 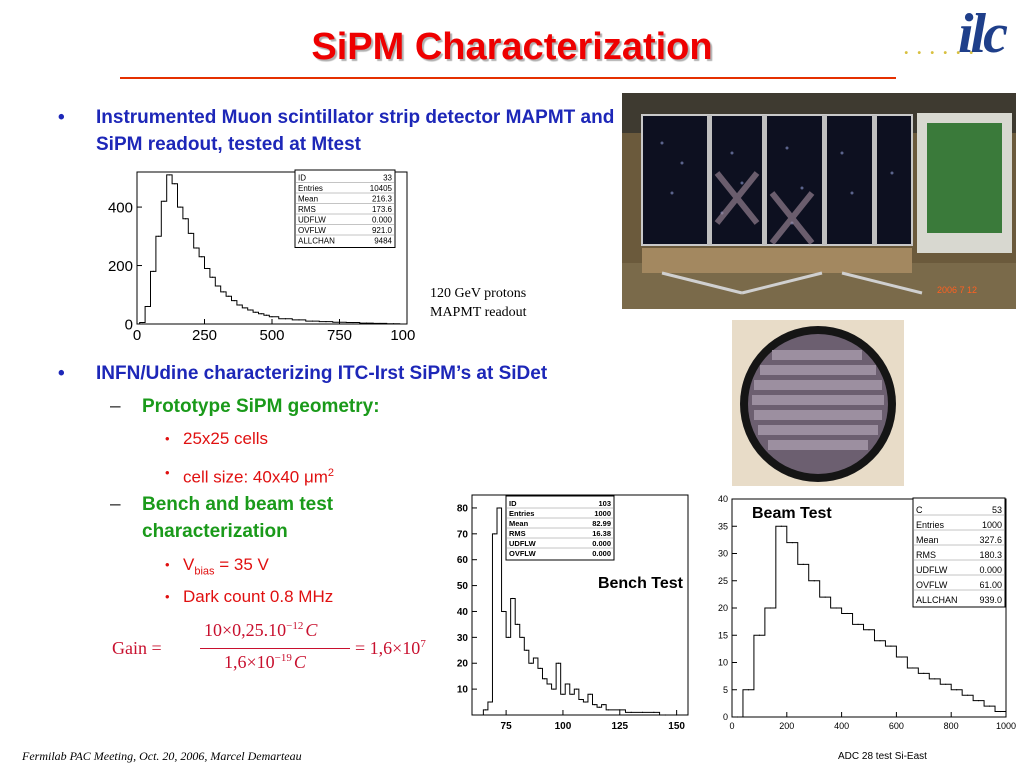 I want to click on y-tick-label: 400, so click(x=120, y=207).